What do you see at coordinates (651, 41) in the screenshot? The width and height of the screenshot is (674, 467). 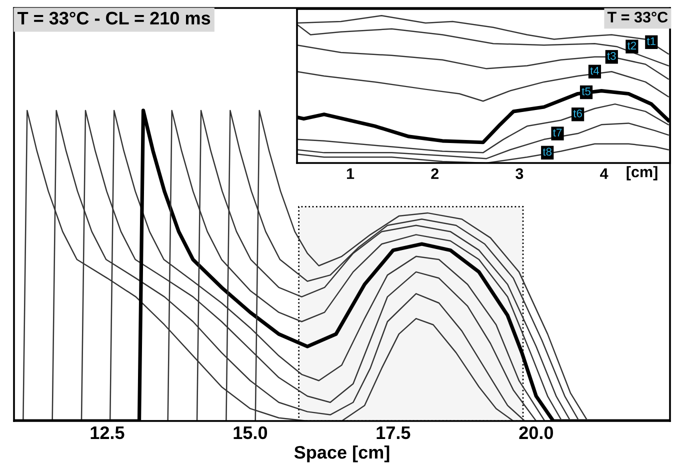 I see `annotation: t1` at bounding box center [651, 41].